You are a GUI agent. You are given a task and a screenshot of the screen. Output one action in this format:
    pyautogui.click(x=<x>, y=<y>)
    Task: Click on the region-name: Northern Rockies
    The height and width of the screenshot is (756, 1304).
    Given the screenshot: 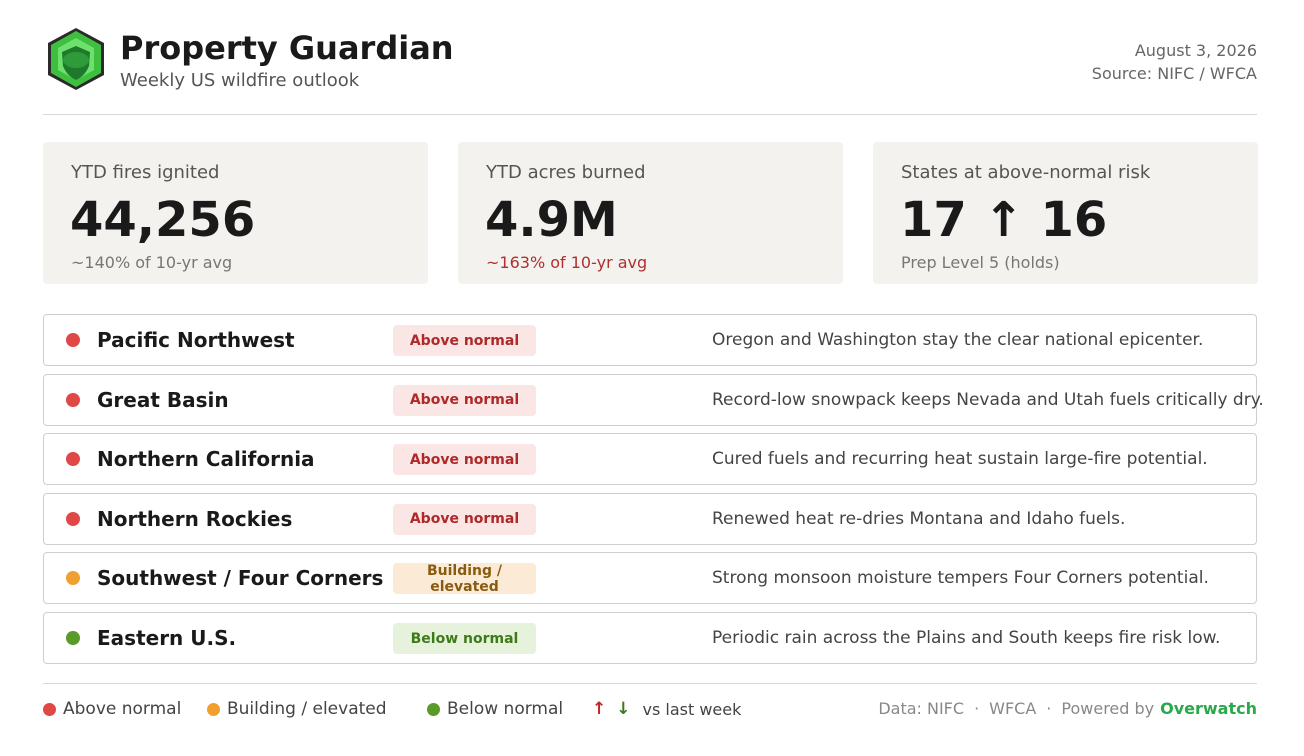 What is the action you would take?
    pyautogui.click(x=195, y=518)
    